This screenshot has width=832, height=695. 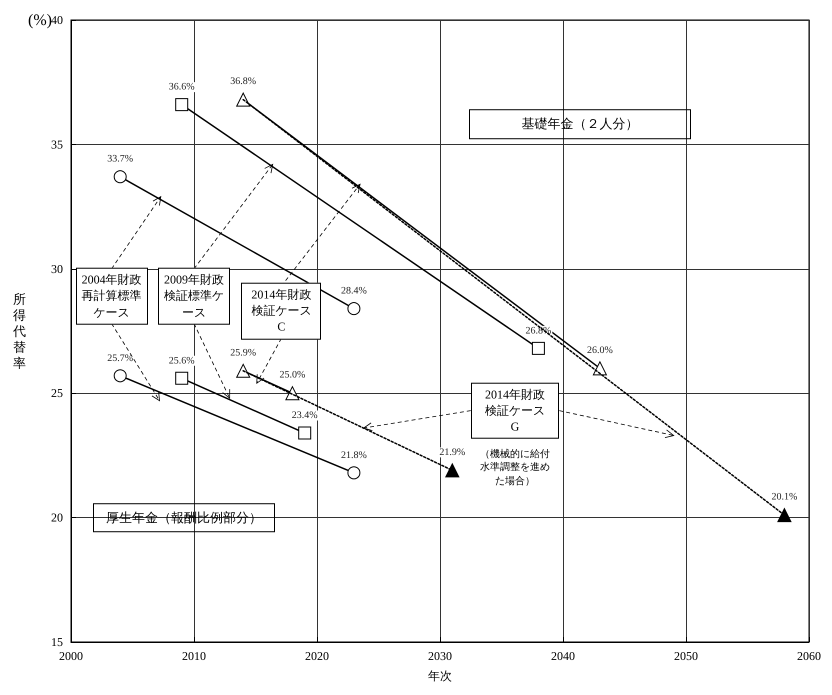 I want to click on data-label: 25.7%, so click(x=120, y=358).